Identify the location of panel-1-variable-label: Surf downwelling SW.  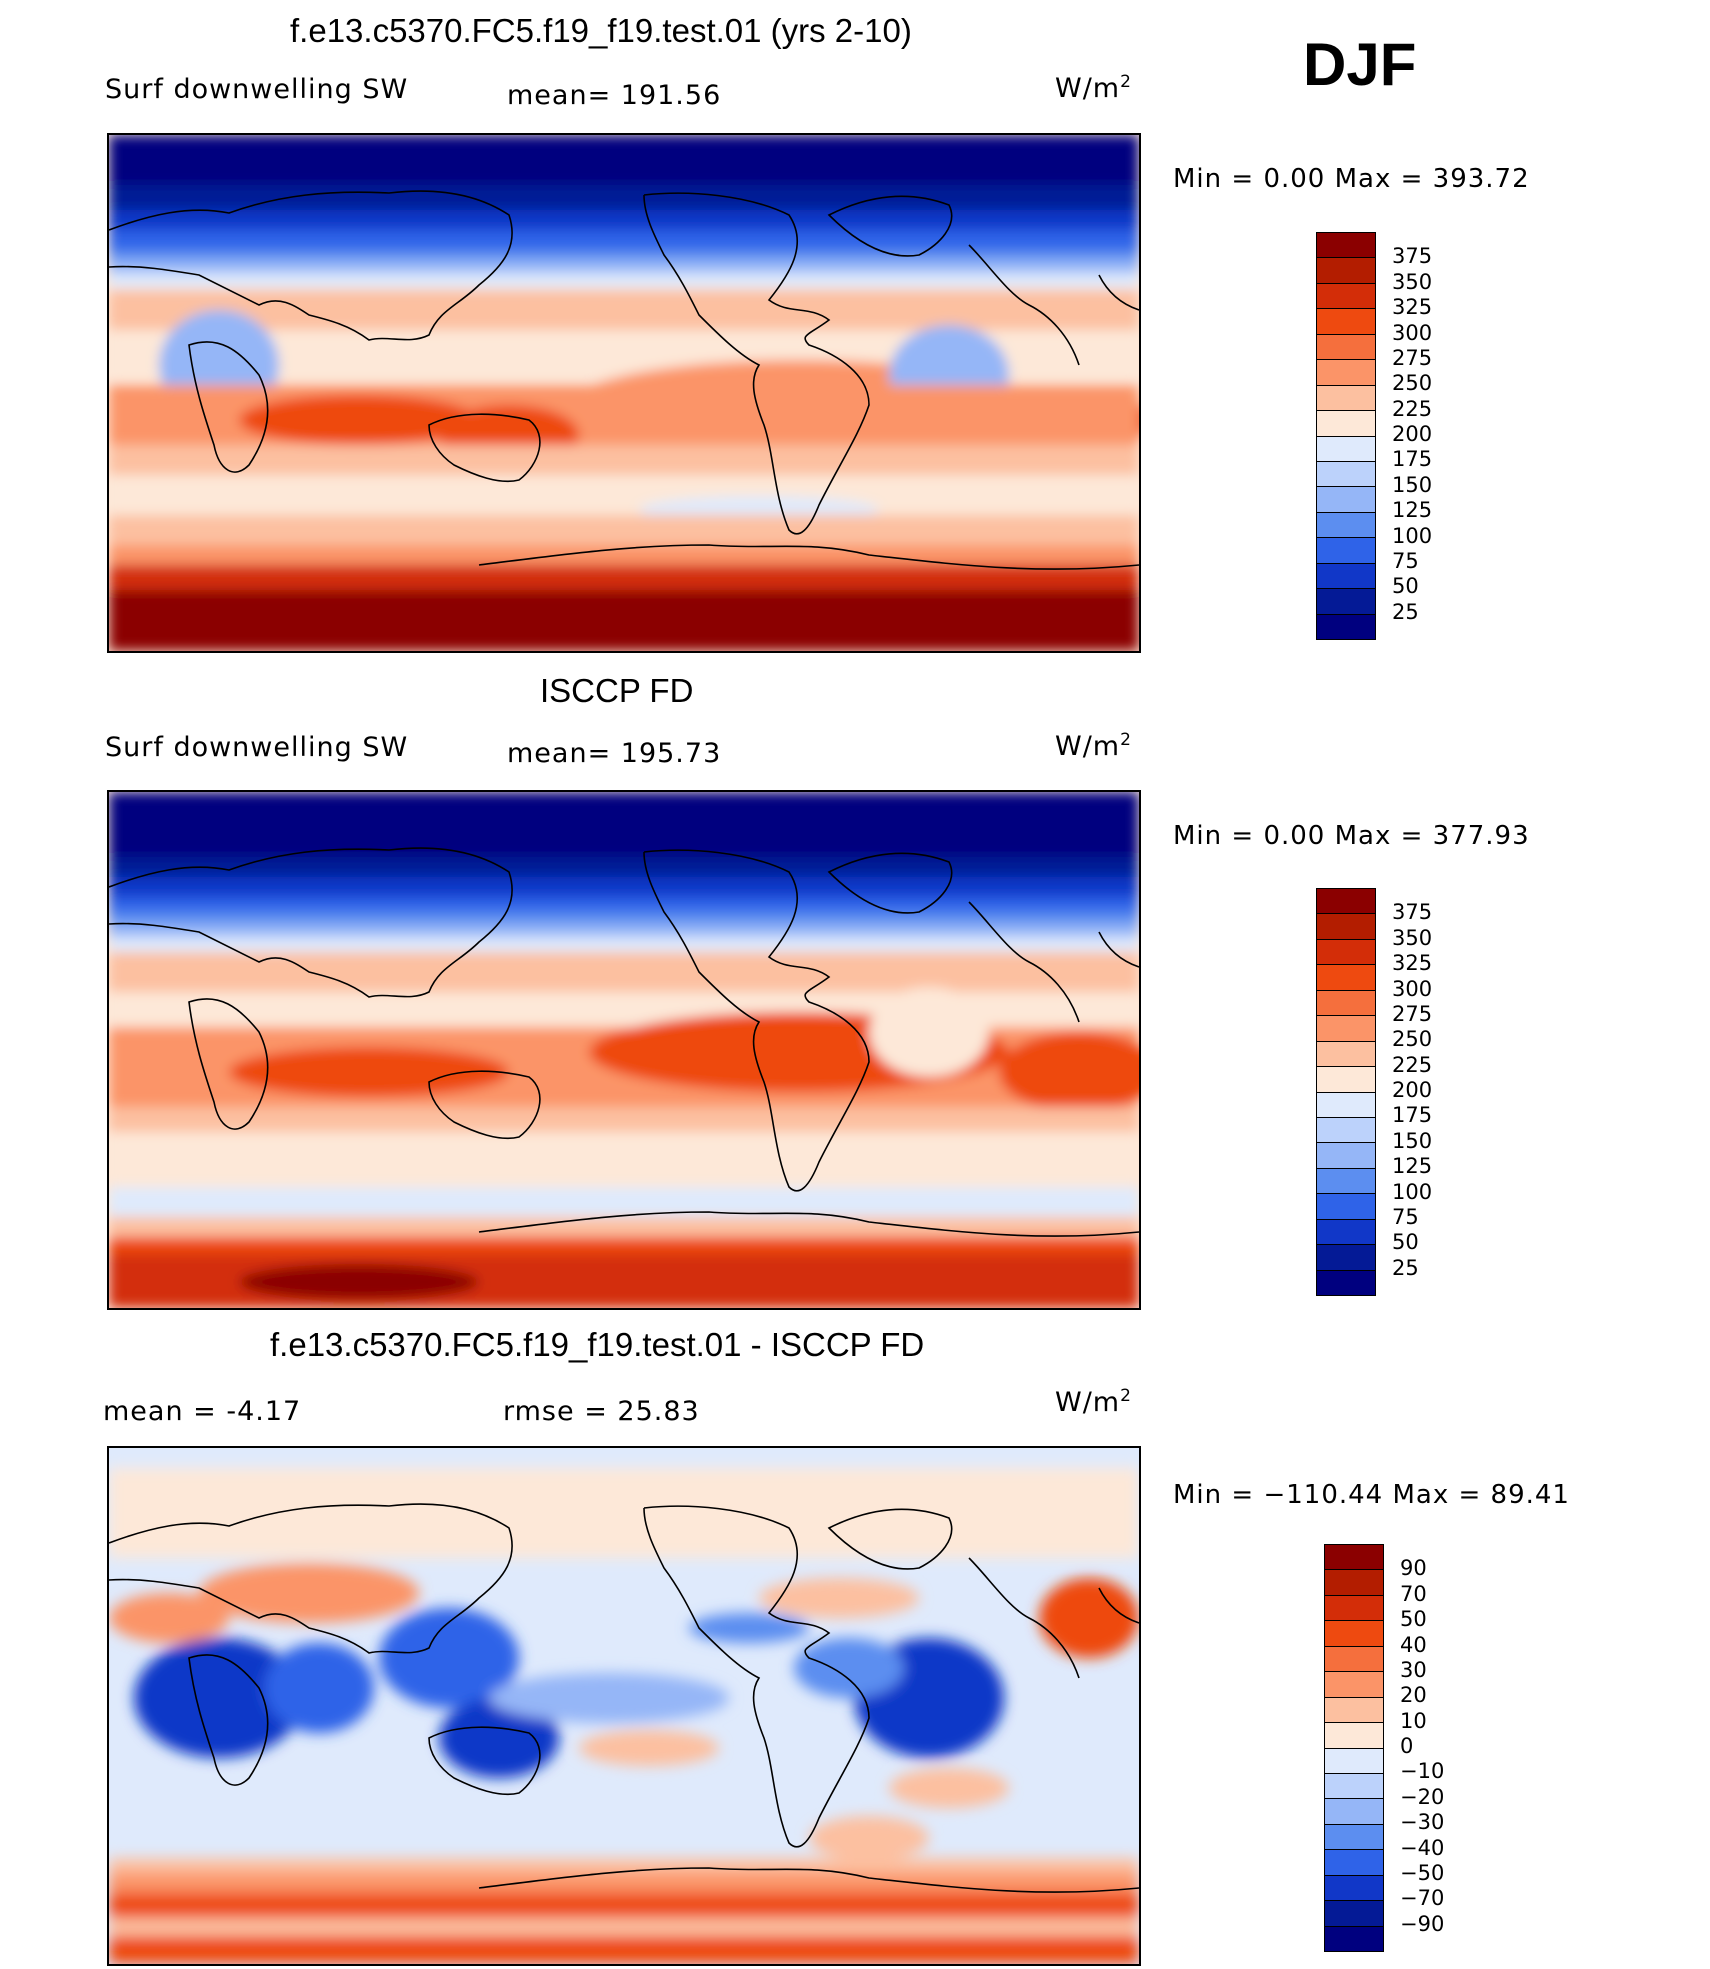
(257, 89).